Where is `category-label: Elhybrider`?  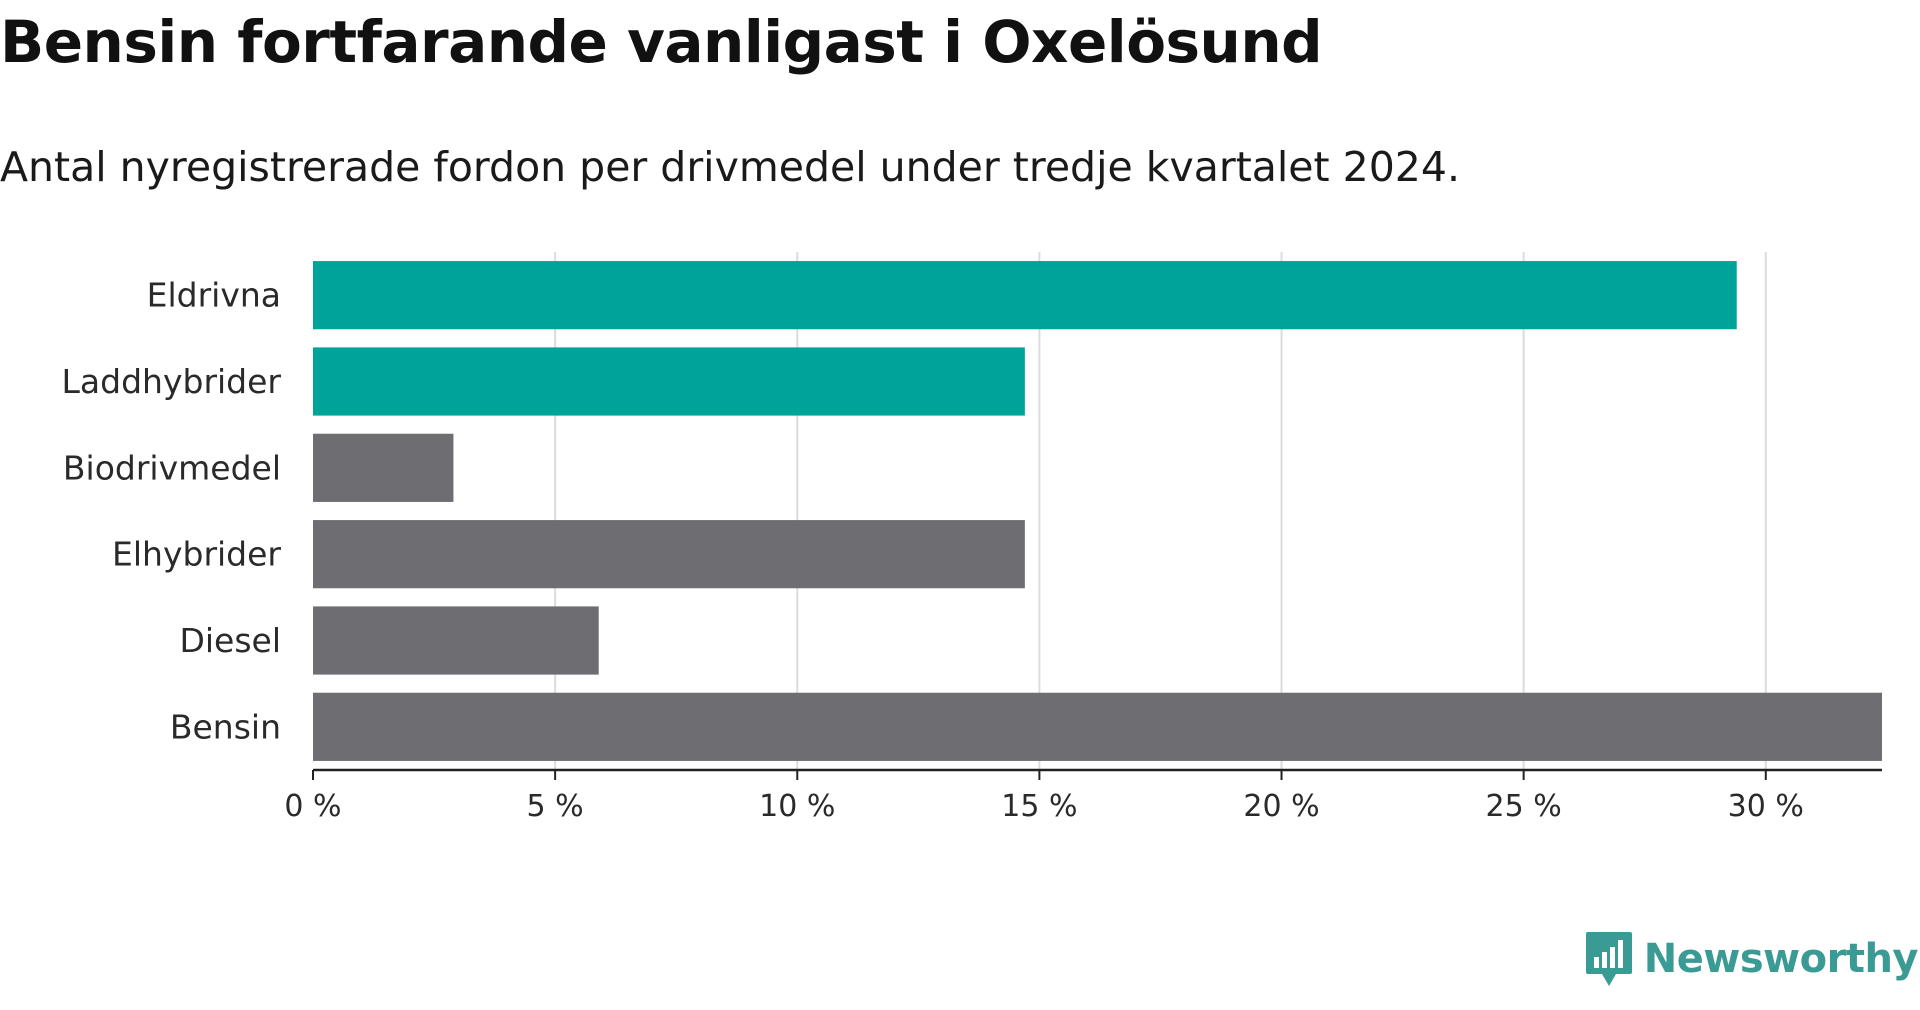 category-label: Elhybrider is located at coordinates (196, 554).